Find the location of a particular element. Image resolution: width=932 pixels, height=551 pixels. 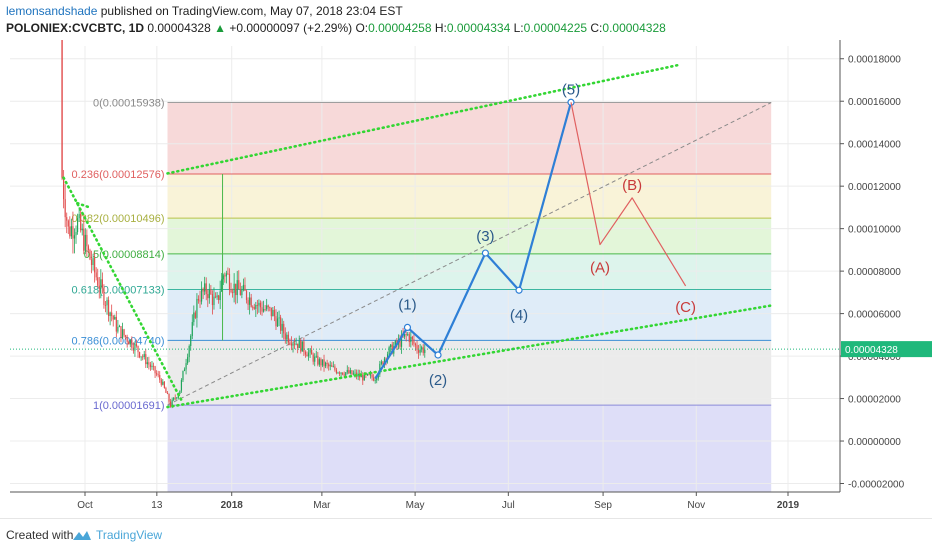

impulse-wave-label: (3) is located at coordinates (485, 236).